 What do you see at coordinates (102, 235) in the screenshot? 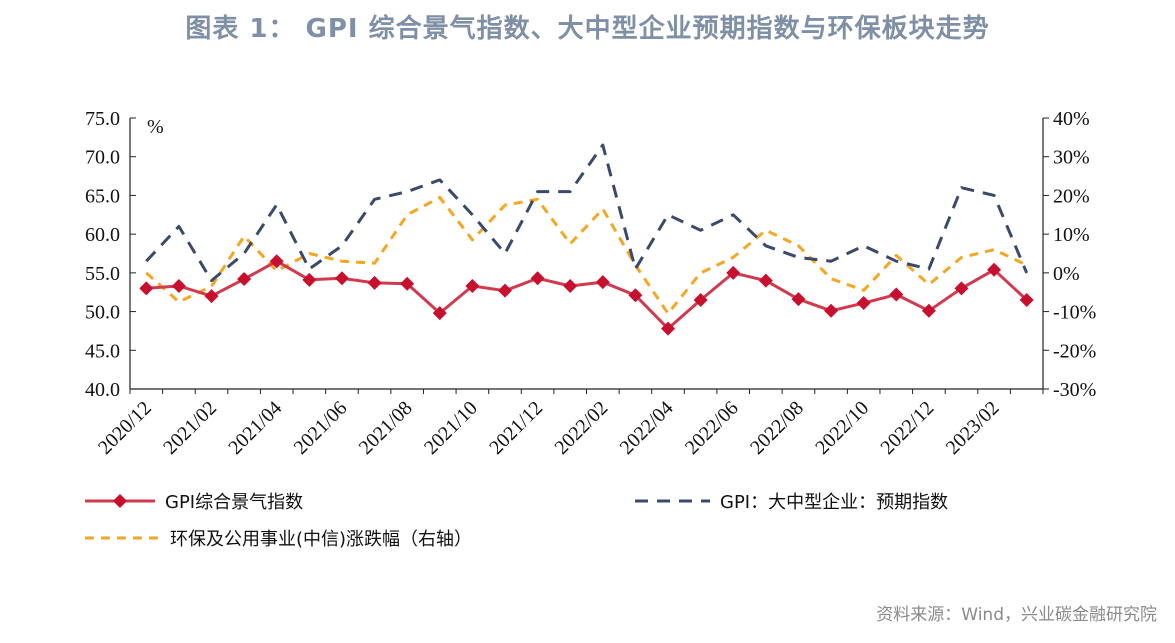
I see `left-axis-tick-label: 60.0` at bounding box center [102, 235].